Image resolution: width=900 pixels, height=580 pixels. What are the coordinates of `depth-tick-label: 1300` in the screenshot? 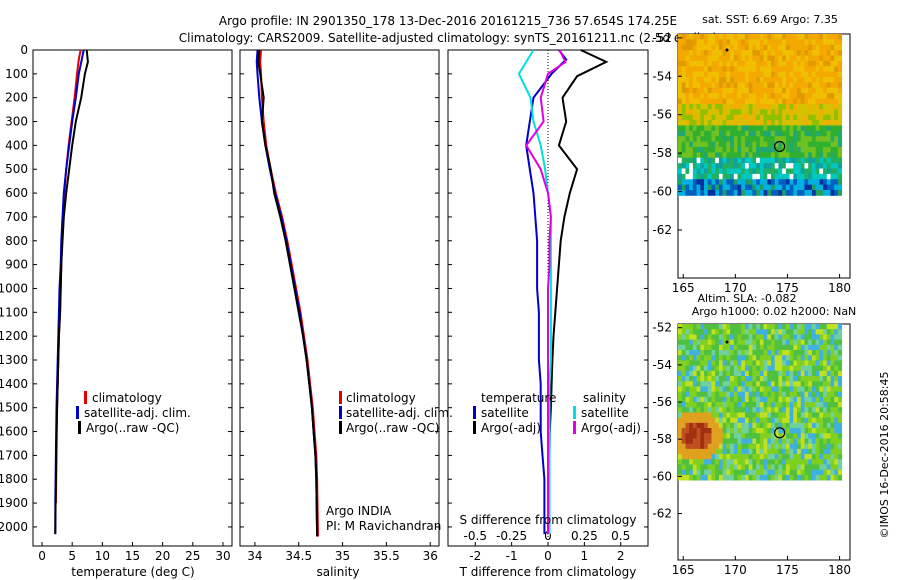 It's located at (14, 360).